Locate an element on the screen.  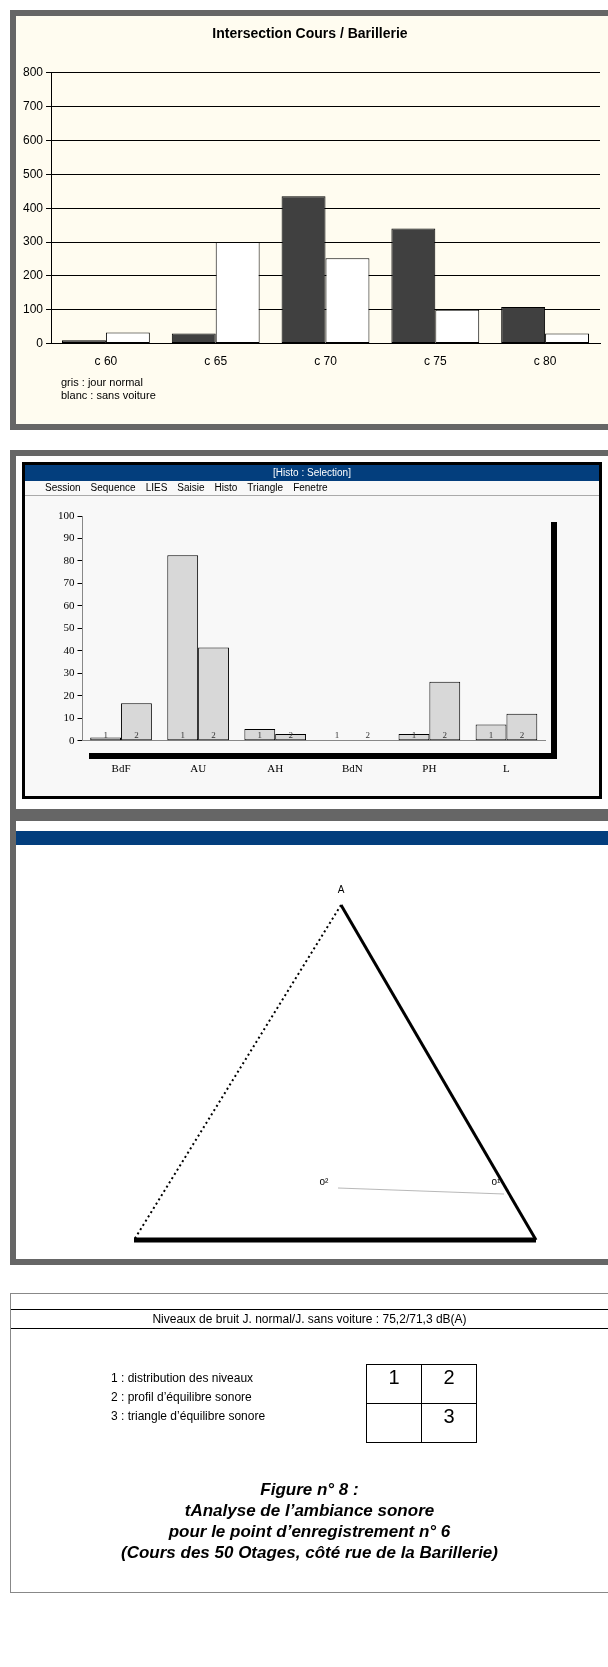
y-tick-label: 50 is located at coordinates (69, 627).